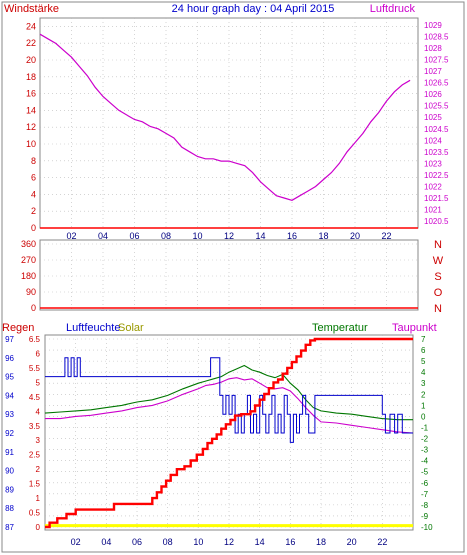  Describe the element at coordinates (33, 178) in the screenshot. I see `wind-tick-label: 6` at that location.